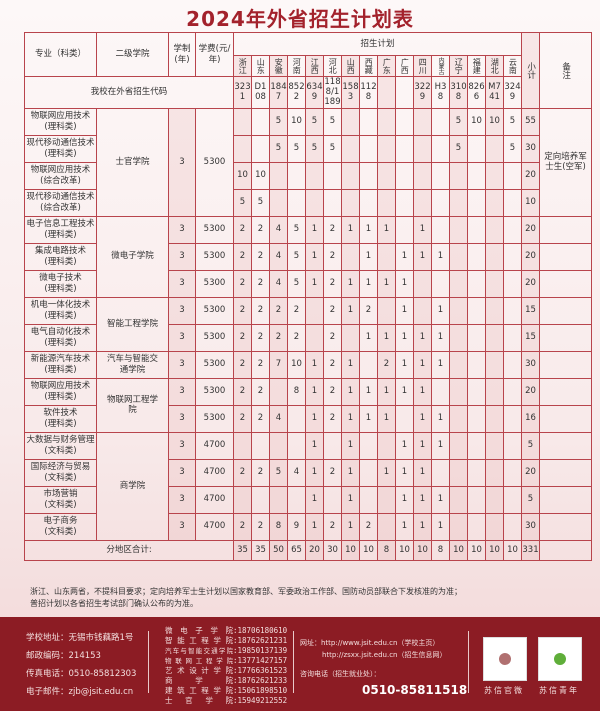 The image size is (600, 711). I want to click on table-row: 微电子技术 (理科类) 3 5300 2 2 4 5 1 2 1 1 1 1 20, so click(308, 283).